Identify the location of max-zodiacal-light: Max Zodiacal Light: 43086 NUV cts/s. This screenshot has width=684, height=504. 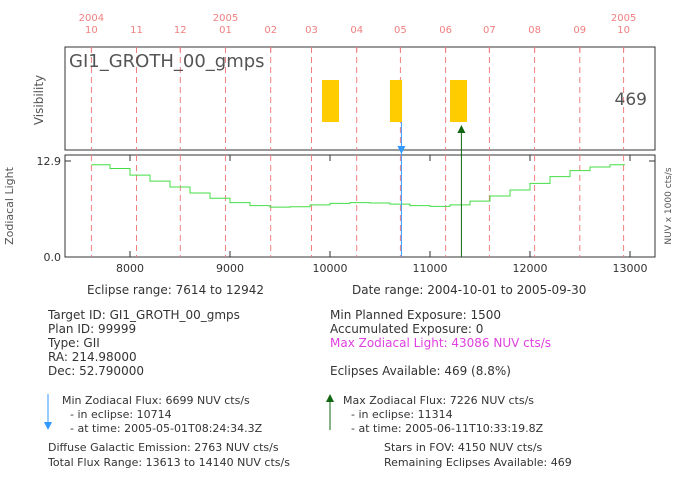
(441, 343).